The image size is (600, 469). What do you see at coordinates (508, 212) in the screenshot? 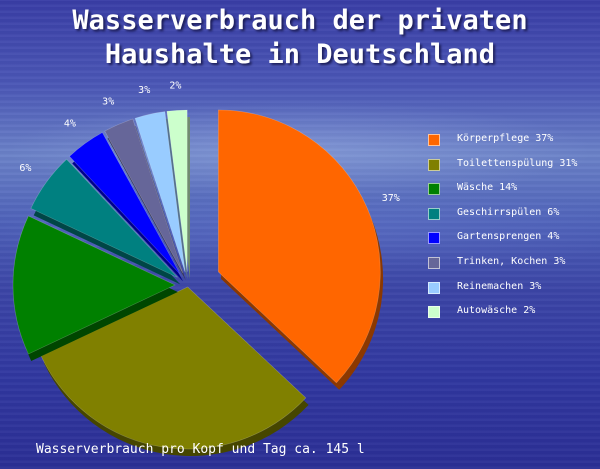
I see `legend-label-geschirrspuelen: Geschirrspülen 6%` at bounding box center [508, 212].